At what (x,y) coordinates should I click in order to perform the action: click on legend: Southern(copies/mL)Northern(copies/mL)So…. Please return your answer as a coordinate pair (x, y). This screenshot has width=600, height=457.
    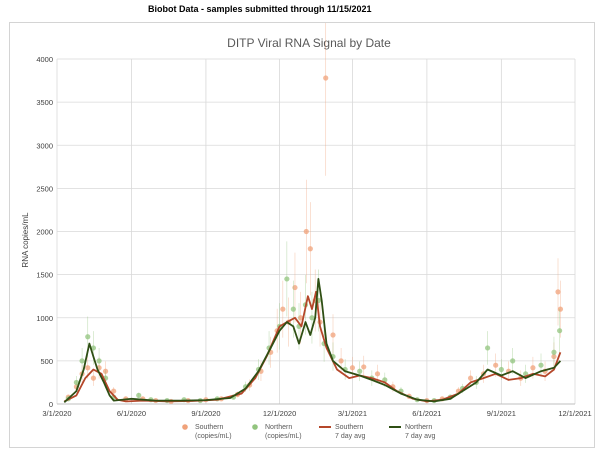
    Looking at the image, I should click on (308, 432).